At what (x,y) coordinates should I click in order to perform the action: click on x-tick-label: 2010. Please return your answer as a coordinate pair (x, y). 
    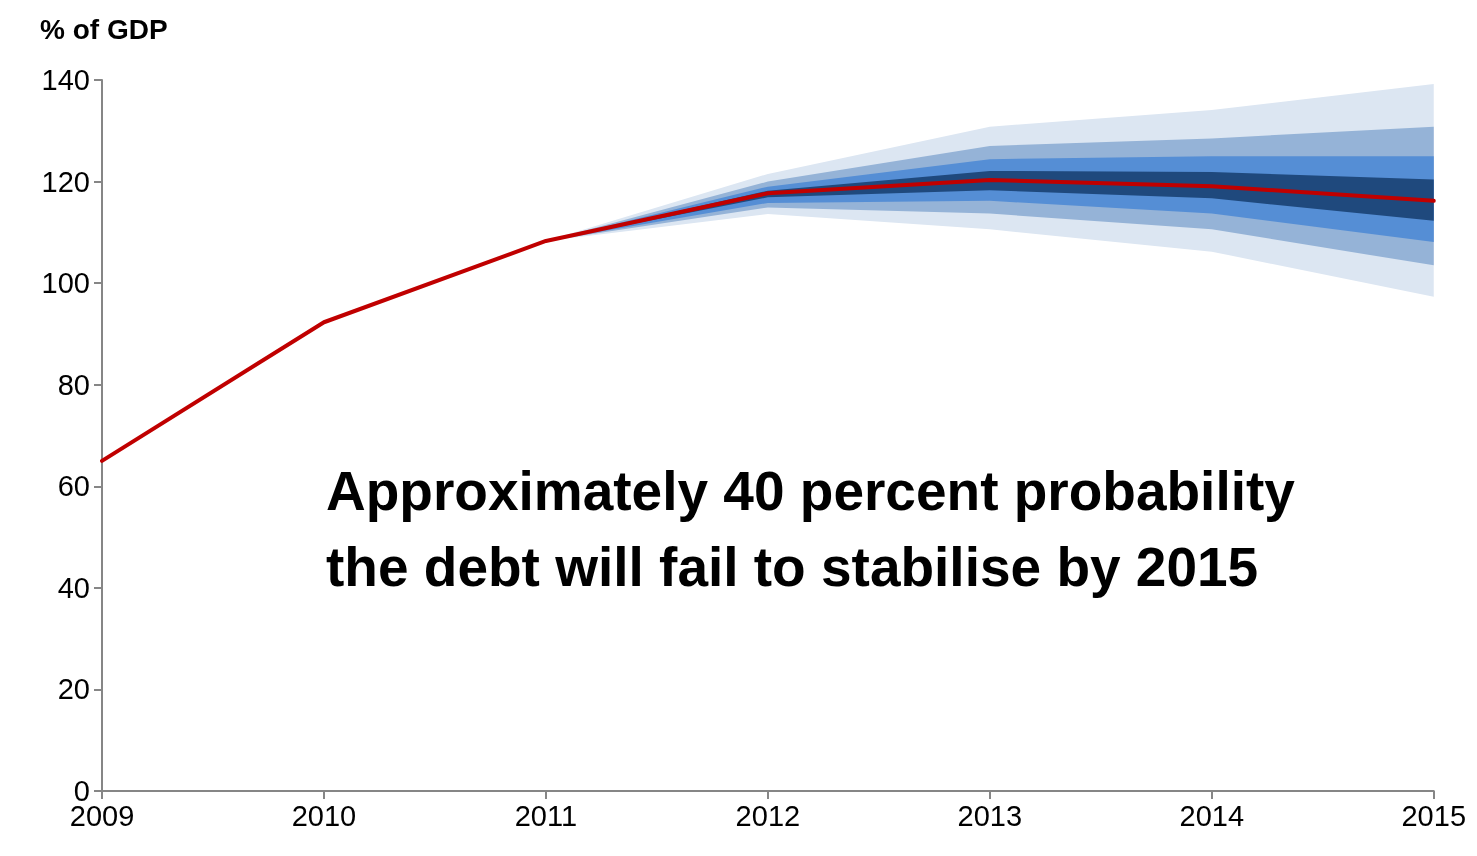
    Looking at the image, I should click on (324, 815).